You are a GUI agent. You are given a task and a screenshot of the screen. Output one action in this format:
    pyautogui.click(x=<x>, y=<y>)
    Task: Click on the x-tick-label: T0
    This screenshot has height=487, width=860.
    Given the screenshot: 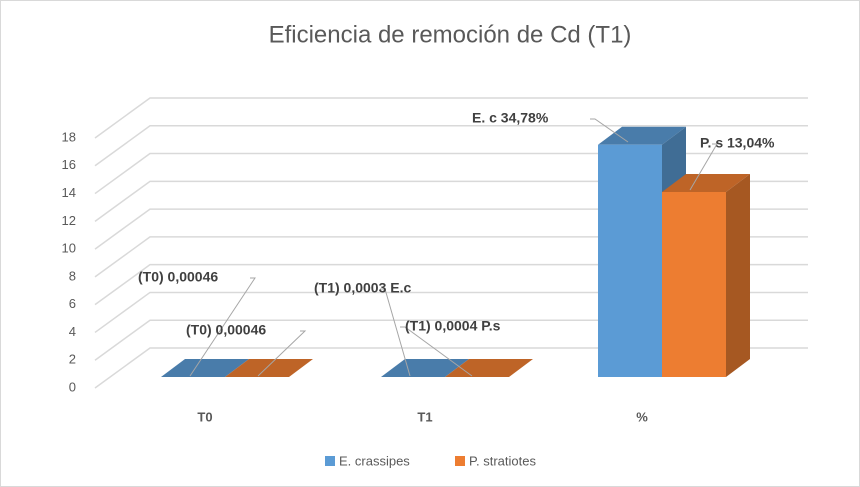 What is the action you would take?
    pyautogui.click(x=204, y=416)
    